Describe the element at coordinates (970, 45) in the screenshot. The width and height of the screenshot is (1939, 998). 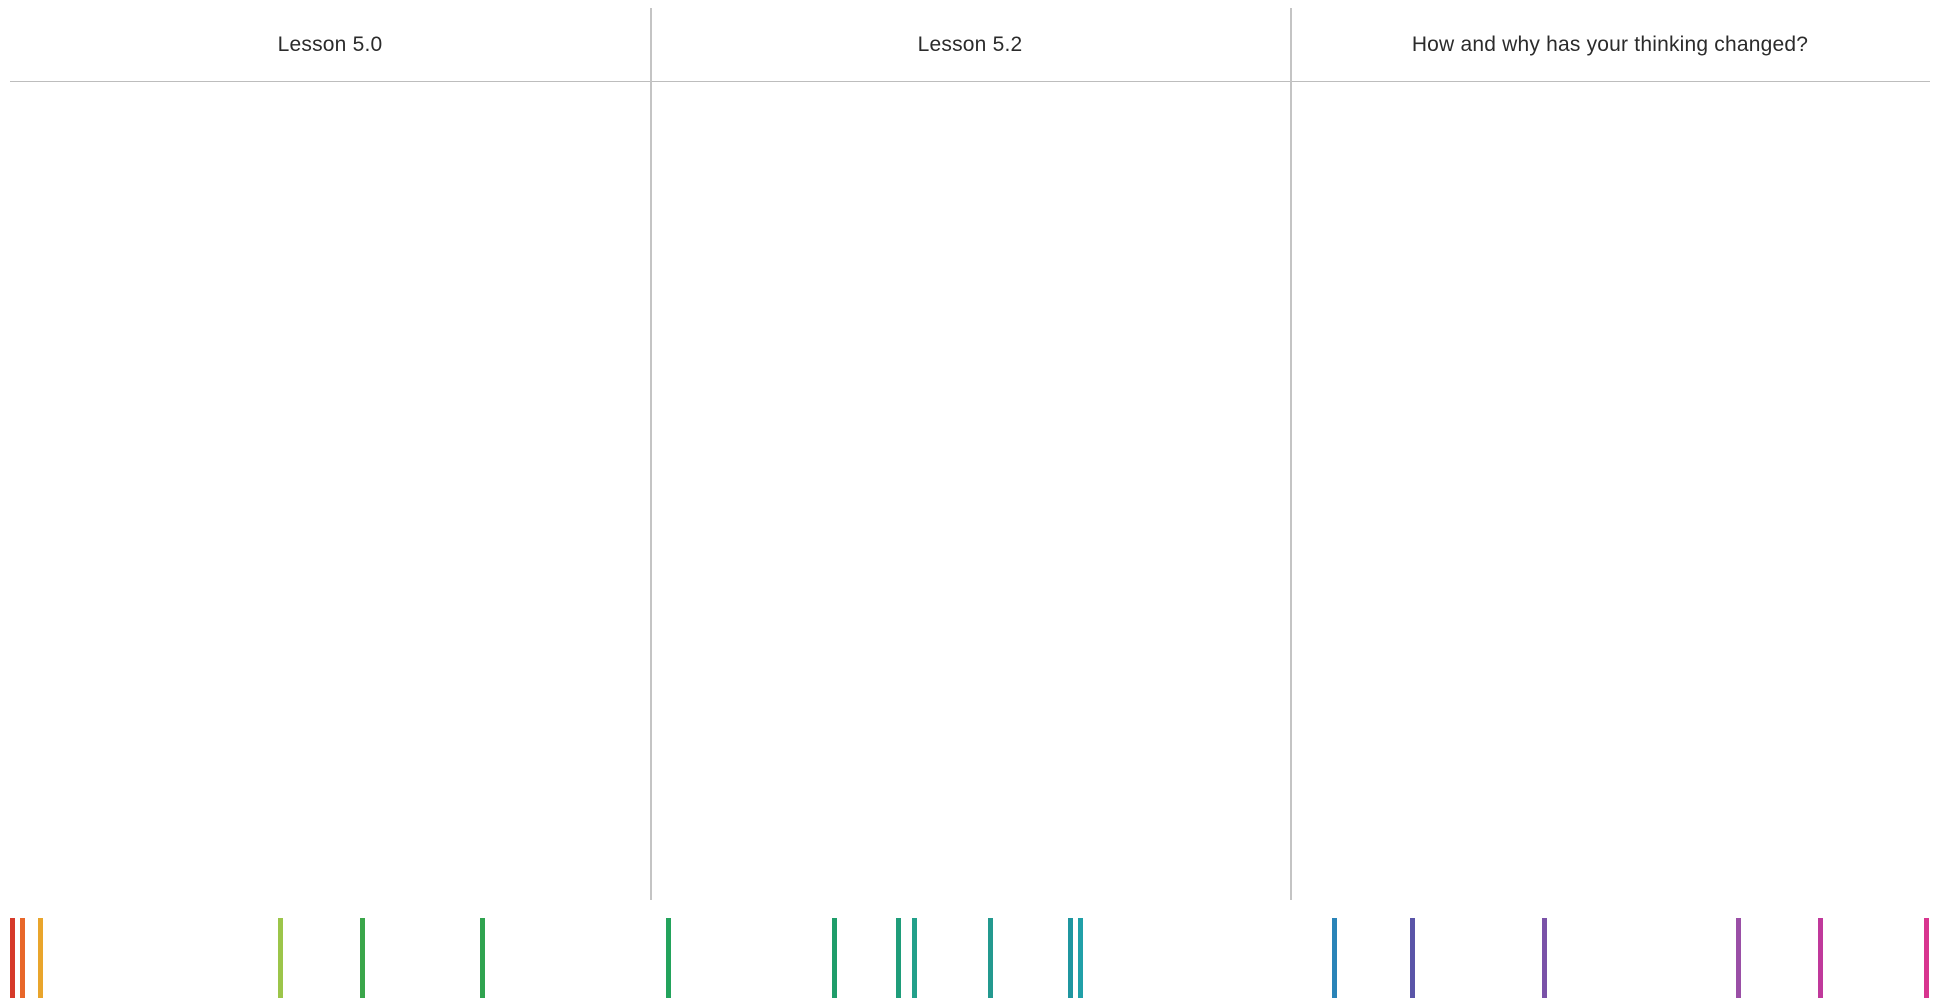
I see `column-header: Lesson 5.2` at that location.